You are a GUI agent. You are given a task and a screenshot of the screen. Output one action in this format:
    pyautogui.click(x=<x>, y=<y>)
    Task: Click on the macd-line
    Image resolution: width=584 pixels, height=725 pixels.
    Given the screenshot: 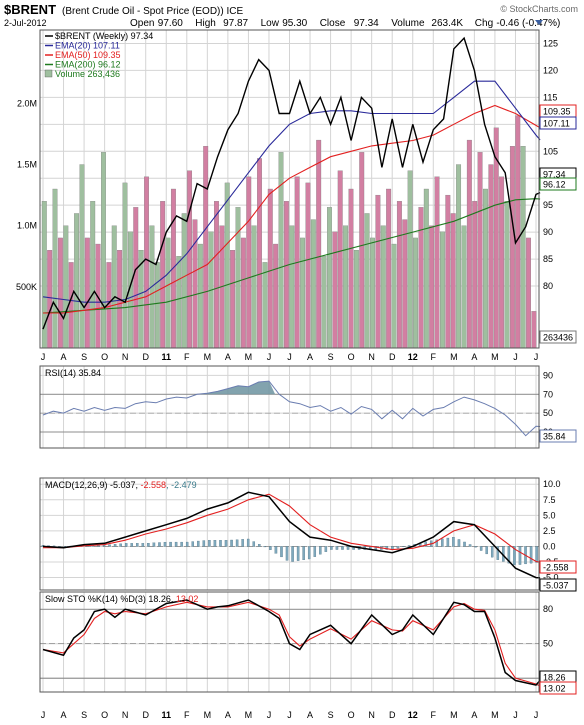 What is the action you would take?
    pyautogui.click(x=291, y=535)
    